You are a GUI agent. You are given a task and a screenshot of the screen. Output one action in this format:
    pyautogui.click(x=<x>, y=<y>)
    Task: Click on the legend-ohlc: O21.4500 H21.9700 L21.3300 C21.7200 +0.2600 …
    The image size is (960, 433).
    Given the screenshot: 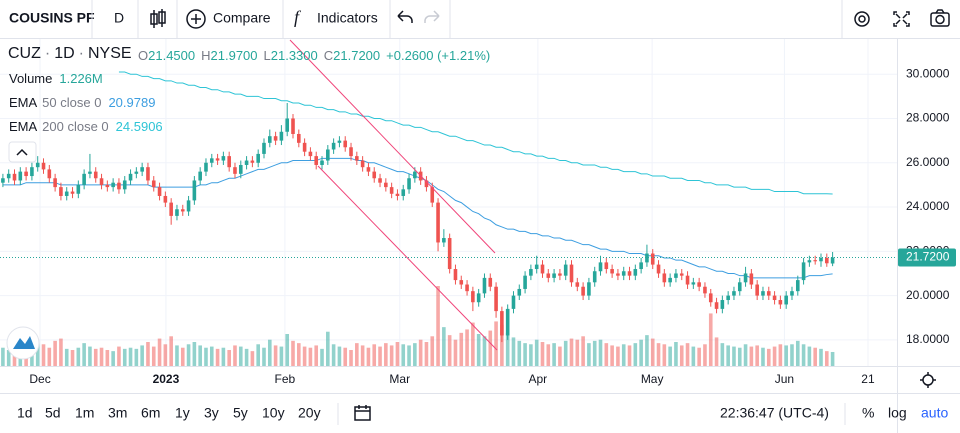 What is the action you would take?
    pyautogui.click(x=314, y=55)
    